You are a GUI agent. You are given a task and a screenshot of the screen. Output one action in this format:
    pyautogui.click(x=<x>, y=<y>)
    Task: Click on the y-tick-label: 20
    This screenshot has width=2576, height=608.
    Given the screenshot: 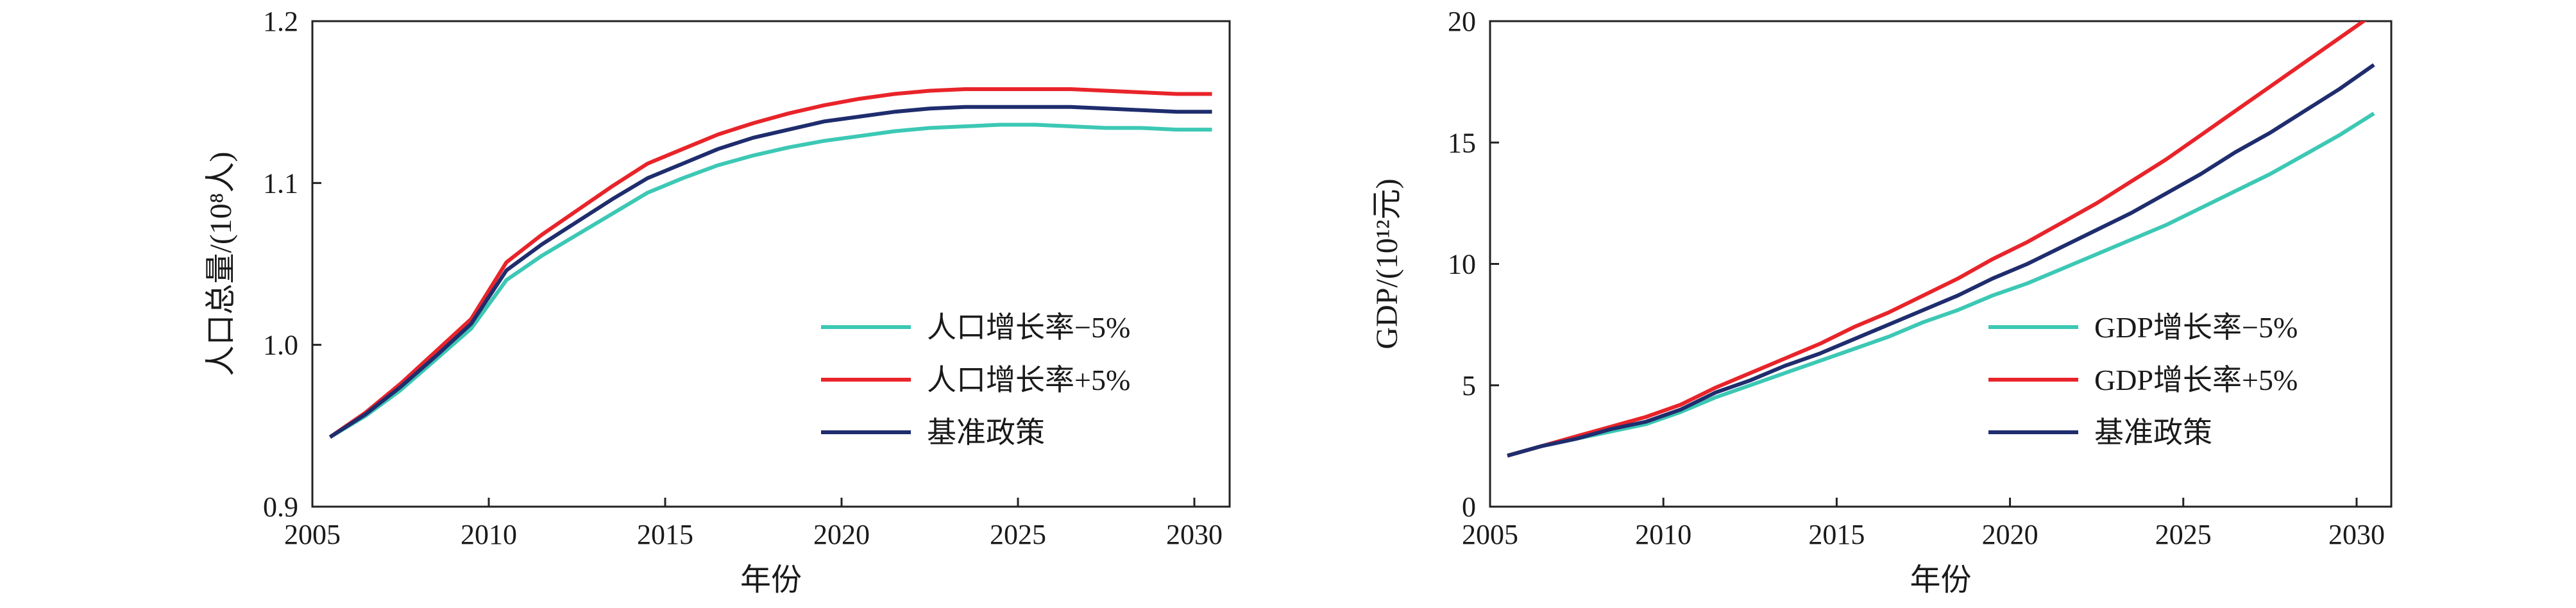 What is the action you would take?
    pyautogui.click(x=1462, y=21)
    